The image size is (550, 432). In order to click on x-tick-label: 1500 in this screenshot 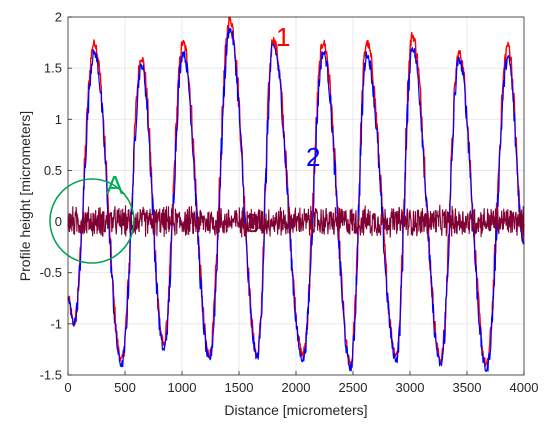, I will do `click(239, 387)`.